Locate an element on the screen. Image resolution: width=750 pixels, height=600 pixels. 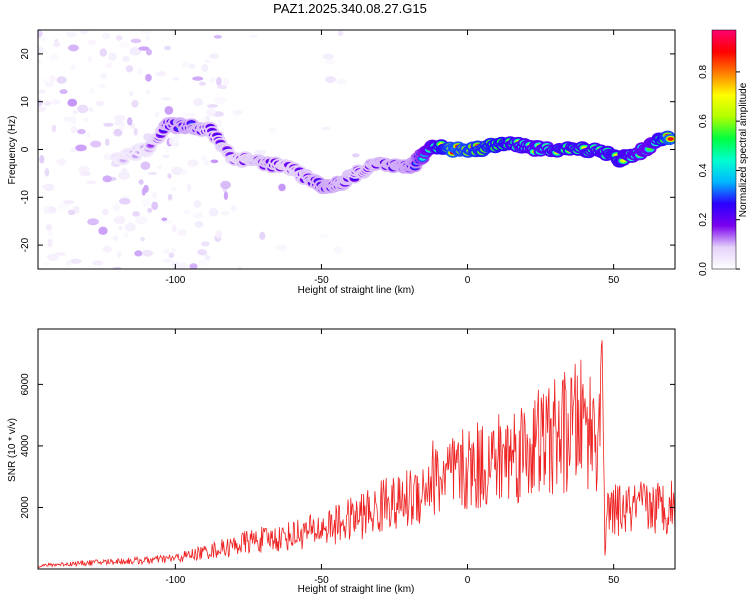
spectrogram-x-tick-label: 50 is located at coordinates (614, 280).